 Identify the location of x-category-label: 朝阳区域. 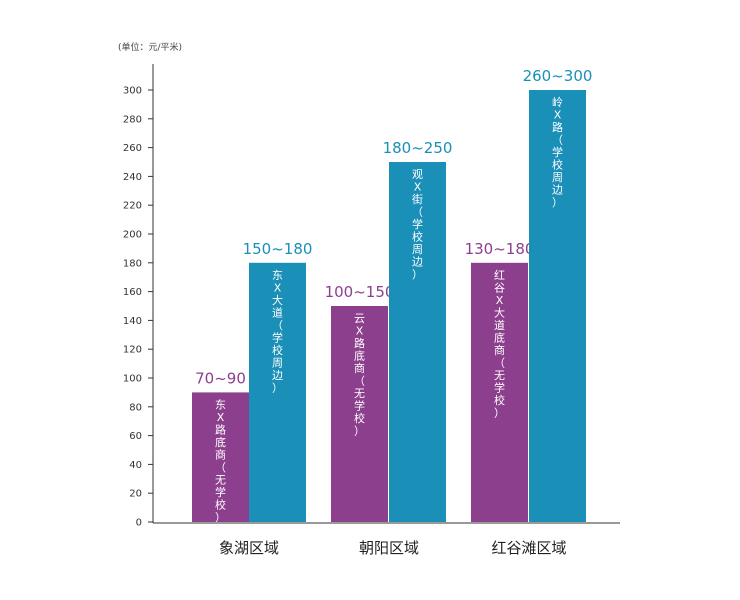
(389, 548).